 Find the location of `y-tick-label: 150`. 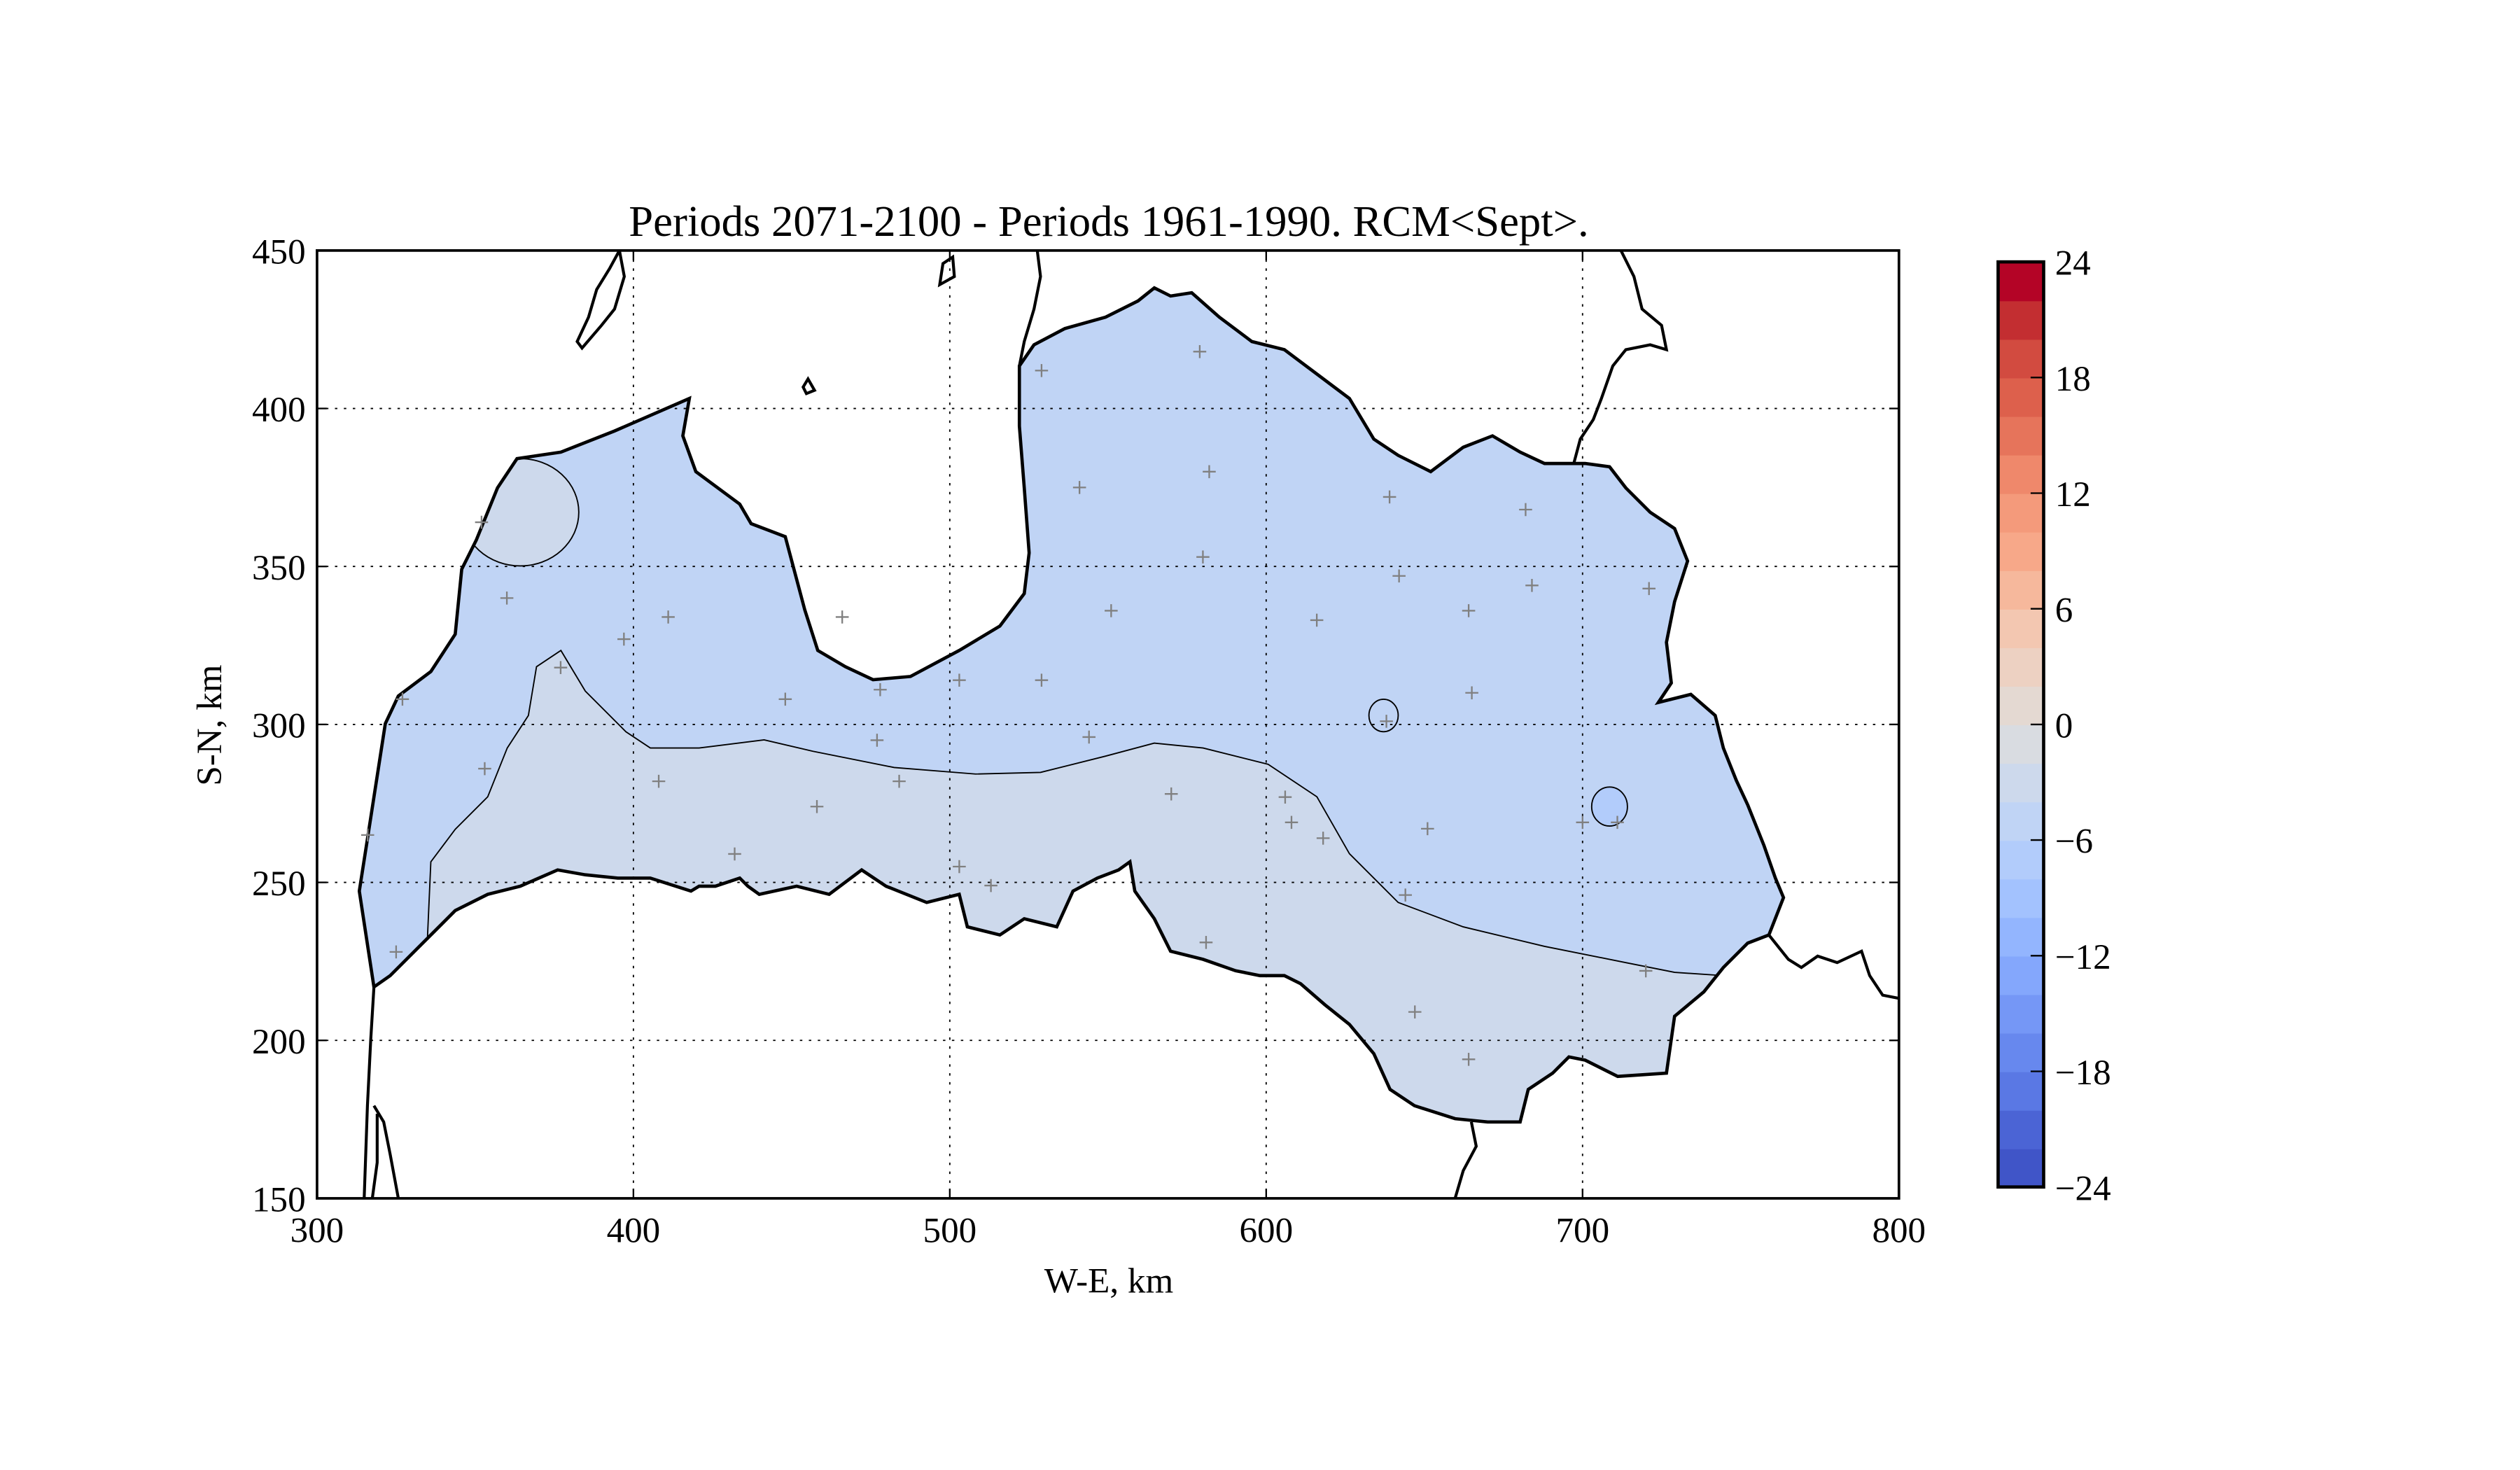

y-tick-label: 150 is located at coordinates (279, 1200).